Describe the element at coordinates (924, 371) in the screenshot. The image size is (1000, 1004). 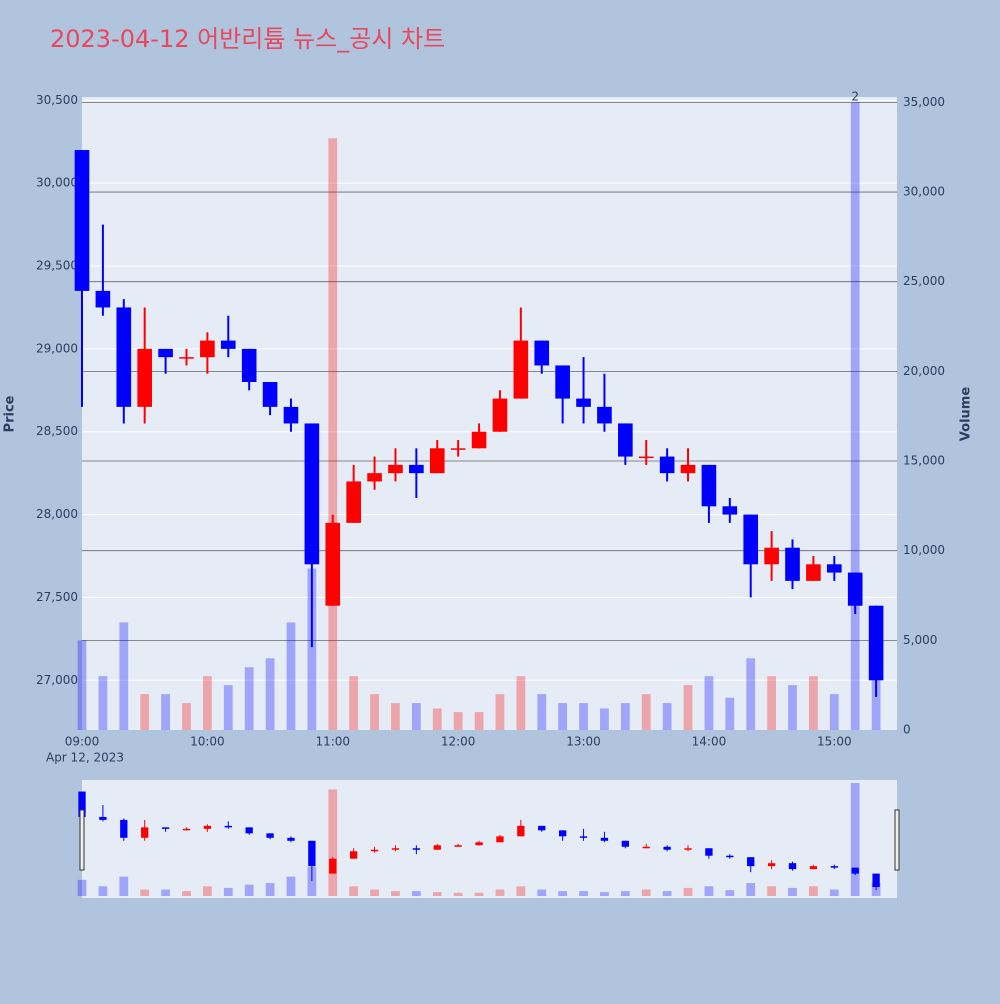
I see `y2-tick-label: 20,000` at that location.